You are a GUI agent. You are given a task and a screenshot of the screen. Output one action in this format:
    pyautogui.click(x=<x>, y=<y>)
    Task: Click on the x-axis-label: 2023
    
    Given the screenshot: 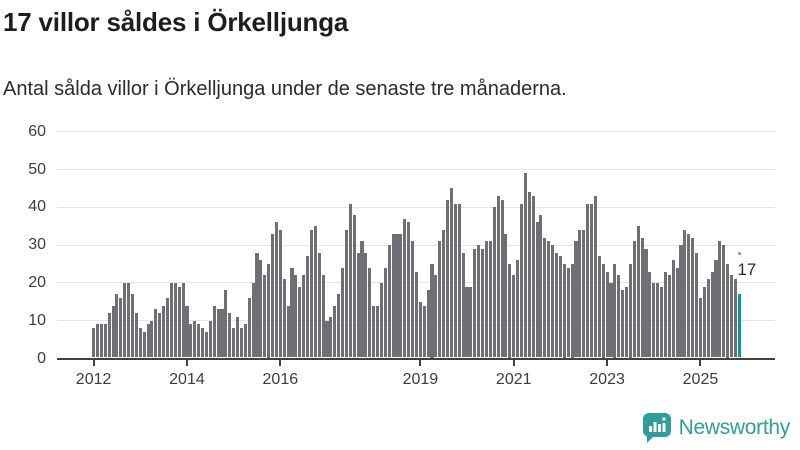 What is the action you would take?
    pyautogui.click(x=607, y=379)
    